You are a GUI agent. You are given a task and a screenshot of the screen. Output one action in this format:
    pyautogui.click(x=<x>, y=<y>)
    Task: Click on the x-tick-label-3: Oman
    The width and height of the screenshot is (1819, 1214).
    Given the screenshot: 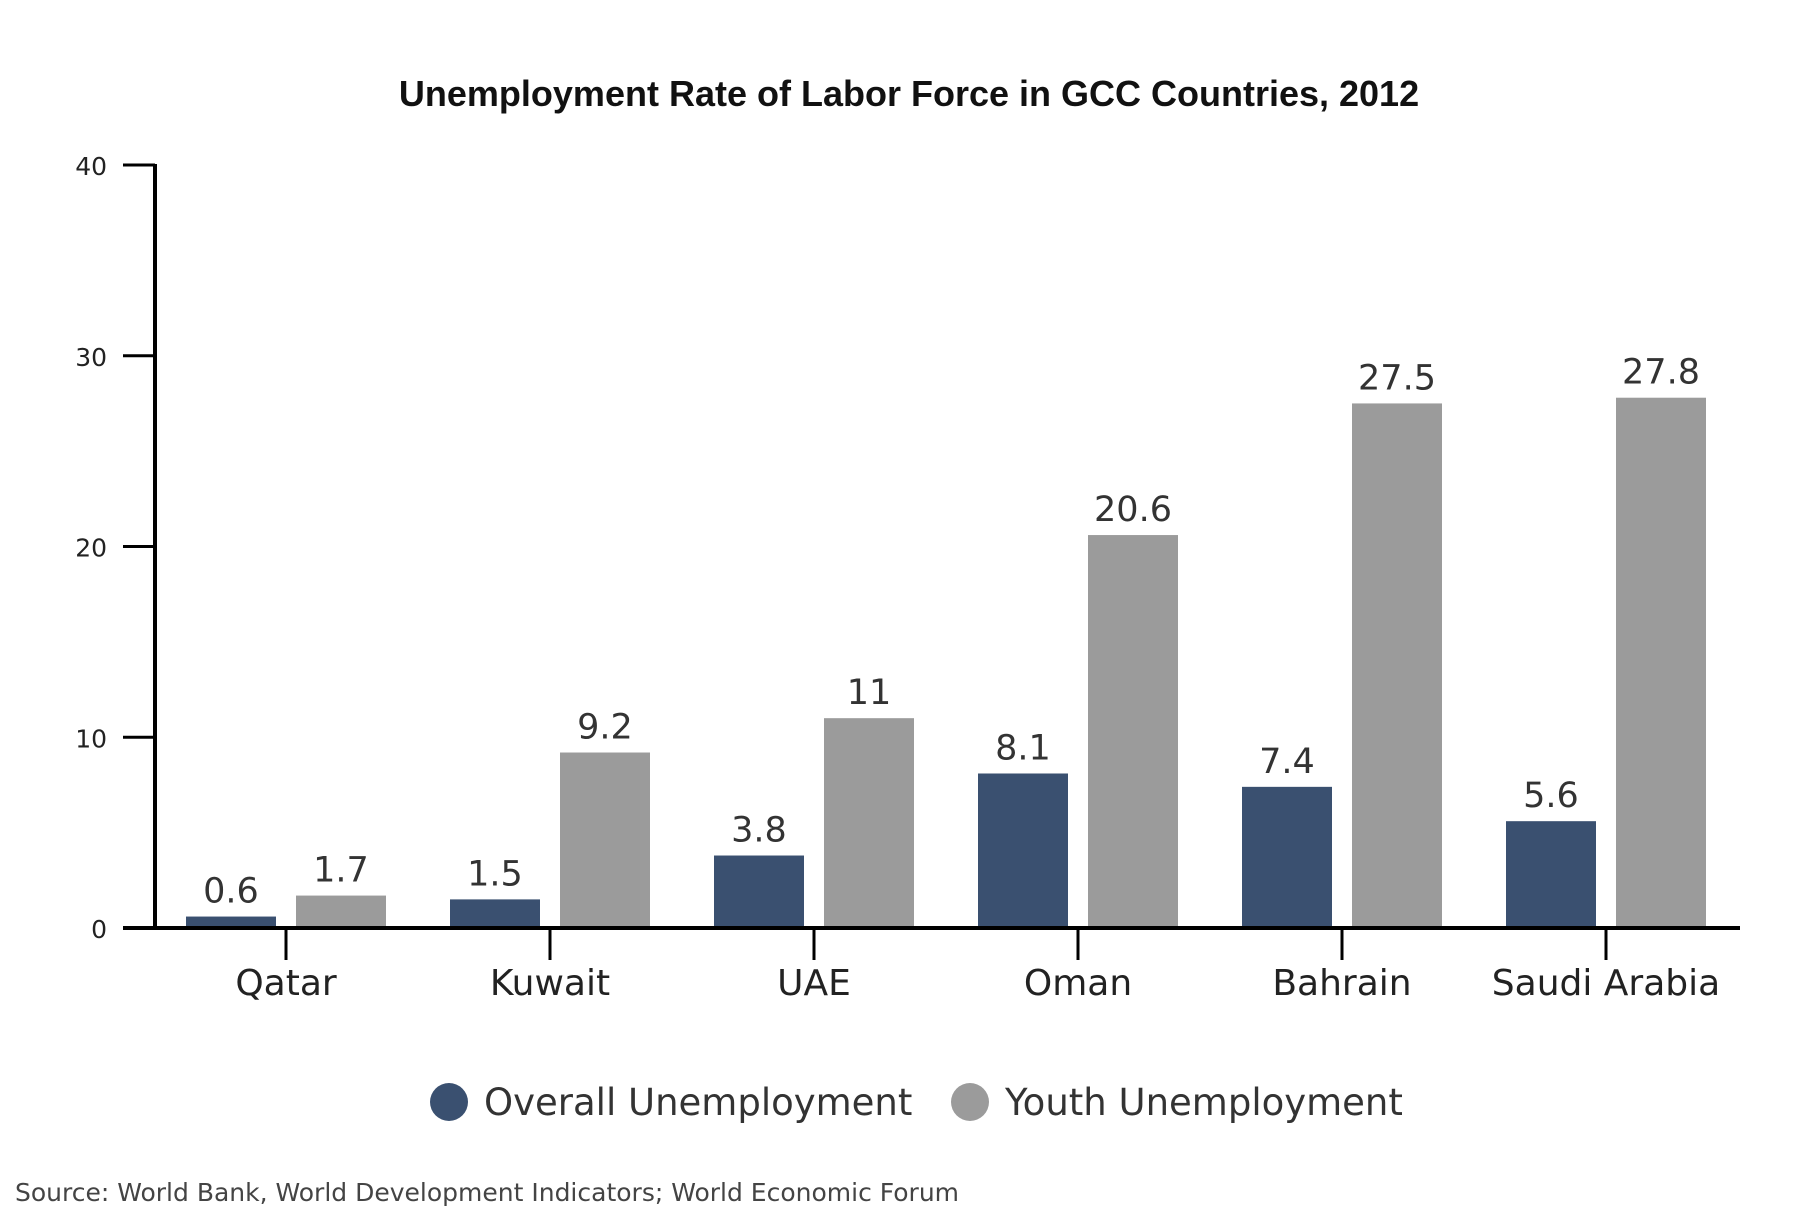 What is the action you would take?
    pyautogui.click(x=1078, y=983)
    